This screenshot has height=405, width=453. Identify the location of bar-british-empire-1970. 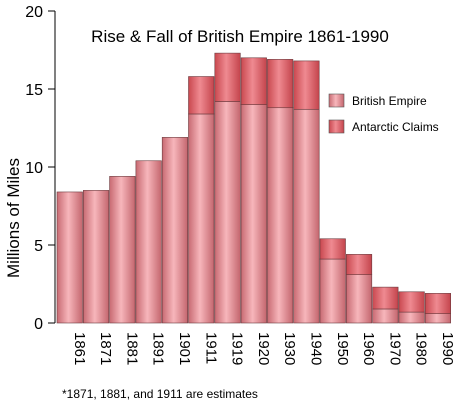
(385, 316).